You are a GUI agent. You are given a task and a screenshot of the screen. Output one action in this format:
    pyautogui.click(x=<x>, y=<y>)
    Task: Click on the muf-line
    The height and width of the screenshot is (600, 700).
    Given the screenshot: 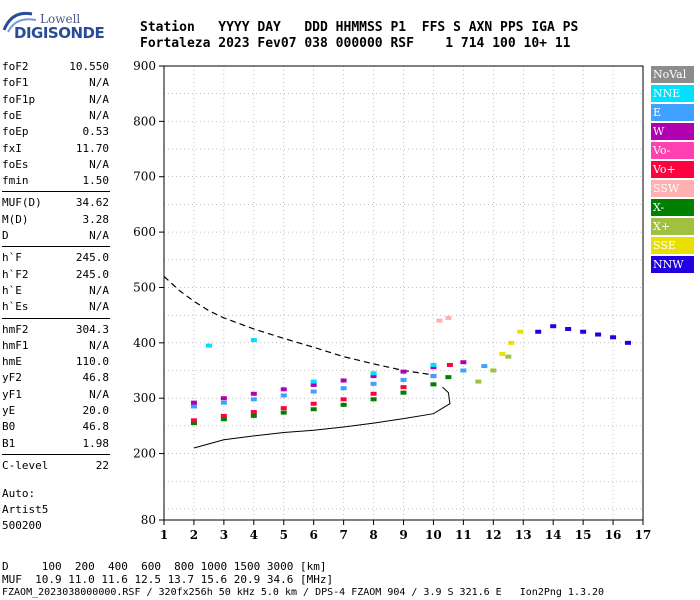 What is the action you would take?
    pyautogui.click(x=298, y=325)
    